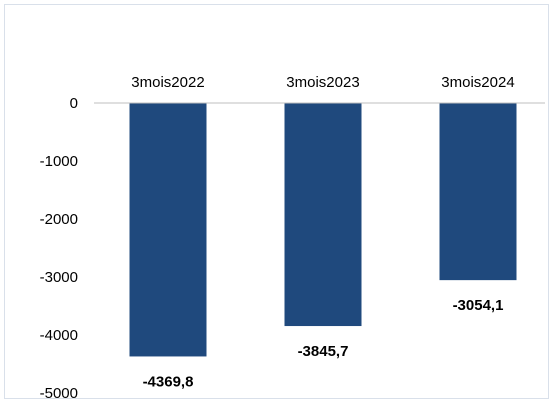 The width and height of the screenshot is (553, 403). Describe the element at coordinates (323, 351) in the screenshot. I see `data-label: -3845,7` at that location.